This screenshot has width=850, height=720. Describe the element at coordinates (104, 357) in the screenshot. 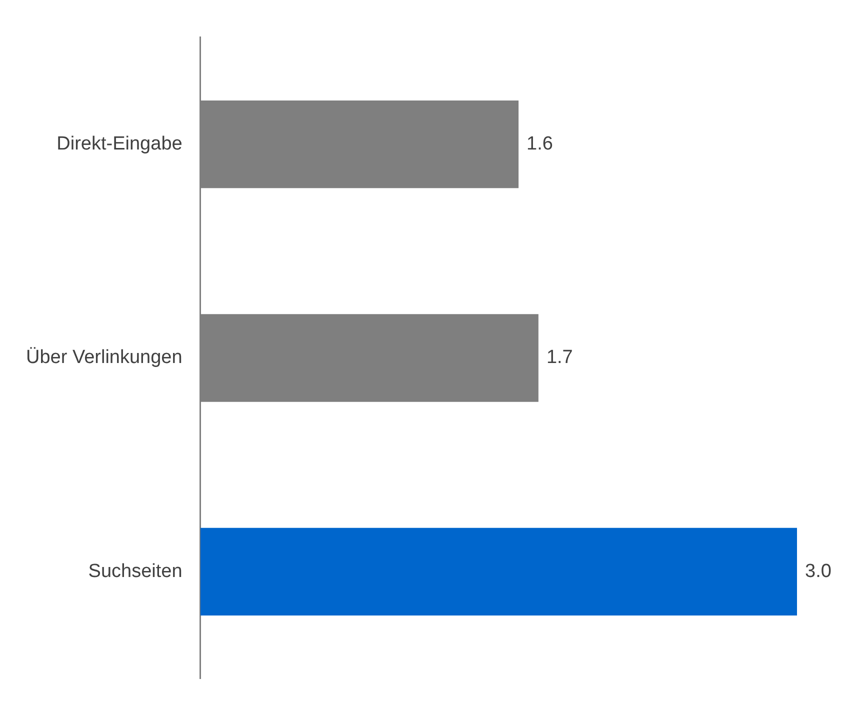

I see `y-tick-label: Über Verlinkungen` at that location.